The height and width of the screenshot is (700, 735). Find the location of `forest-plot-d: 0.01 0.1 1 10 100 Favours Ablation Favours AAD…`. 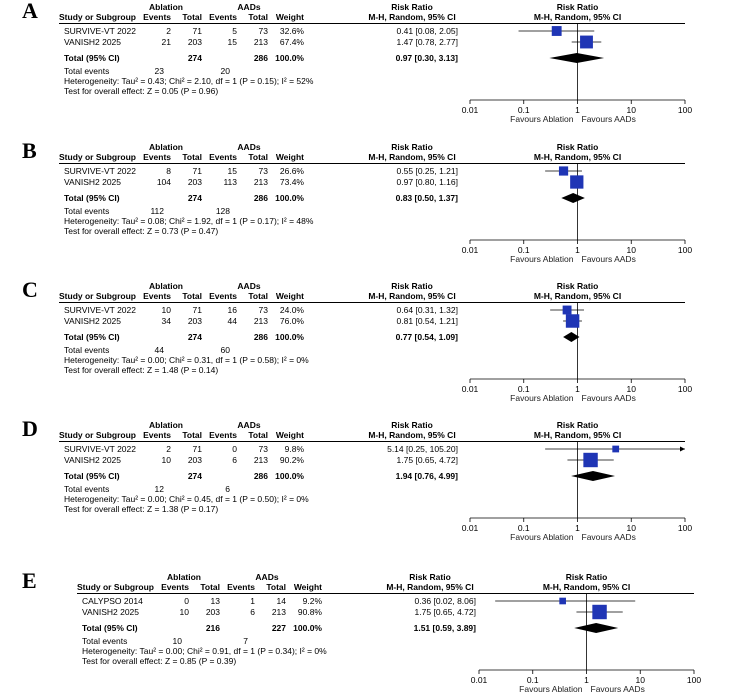

forest-plot-d: 0.01 0.1 1 10 100 Favours Ablation Favours AAD… is located at coordinates (577, 492).